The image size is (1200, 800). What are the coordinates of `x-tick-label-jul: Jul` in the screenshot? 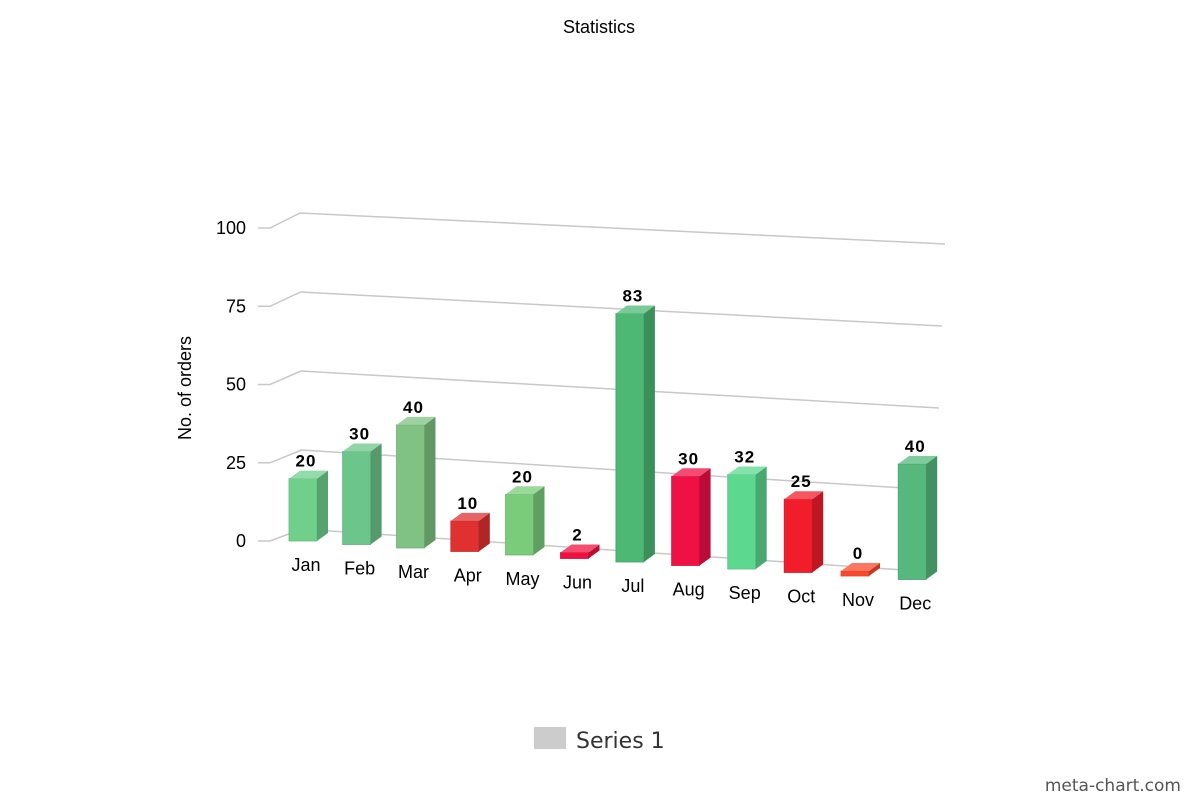 It's located at (632, 586).